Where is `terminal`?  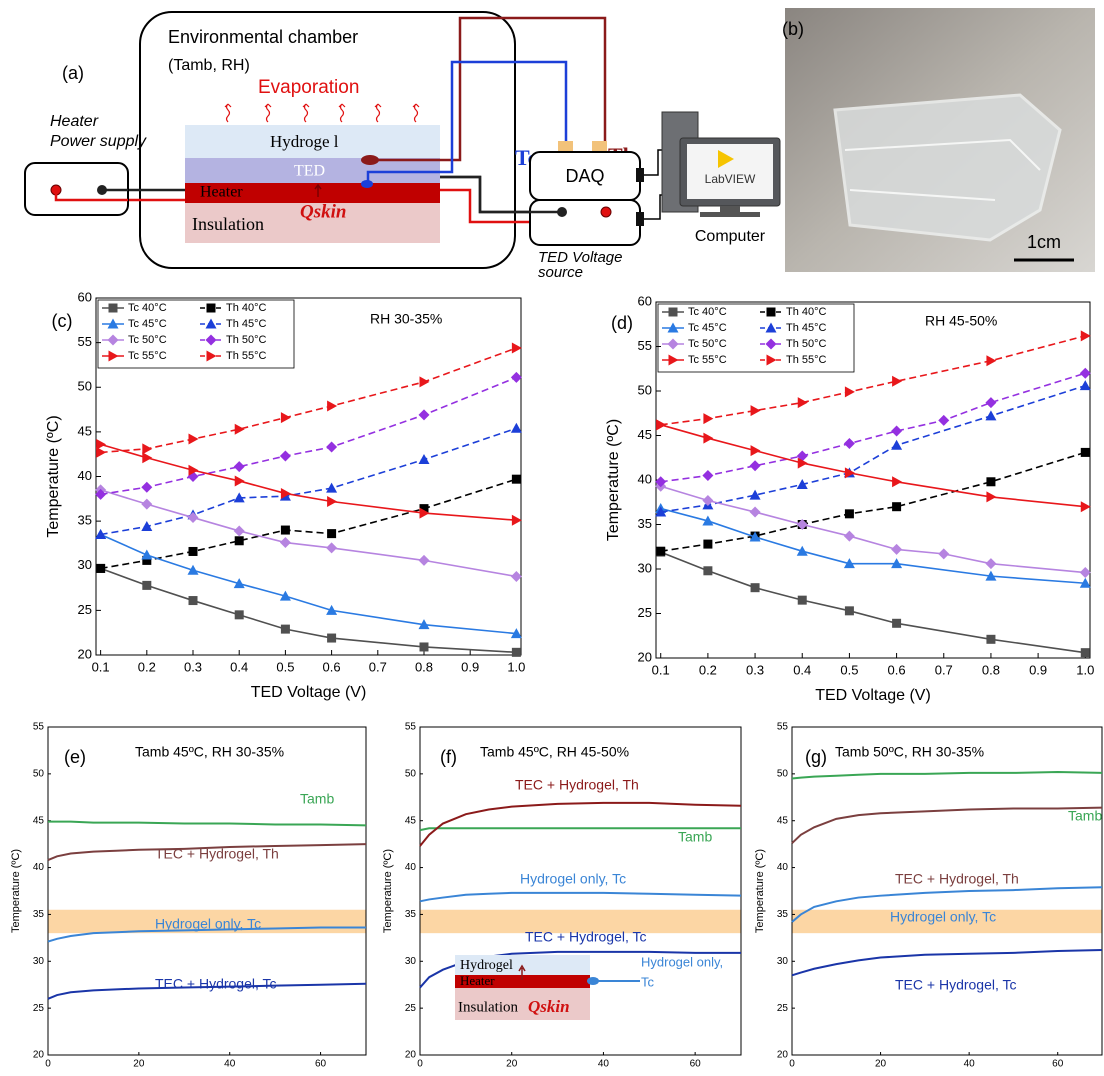 terminal is located at coordinates (606, 212).